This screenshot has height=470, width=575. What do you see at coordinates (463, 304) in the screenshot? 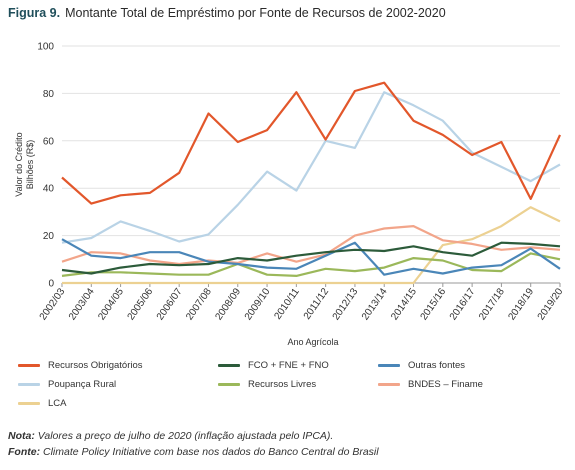
I see `x-tick-label: 2016/17` at bounding box center [463, 304].